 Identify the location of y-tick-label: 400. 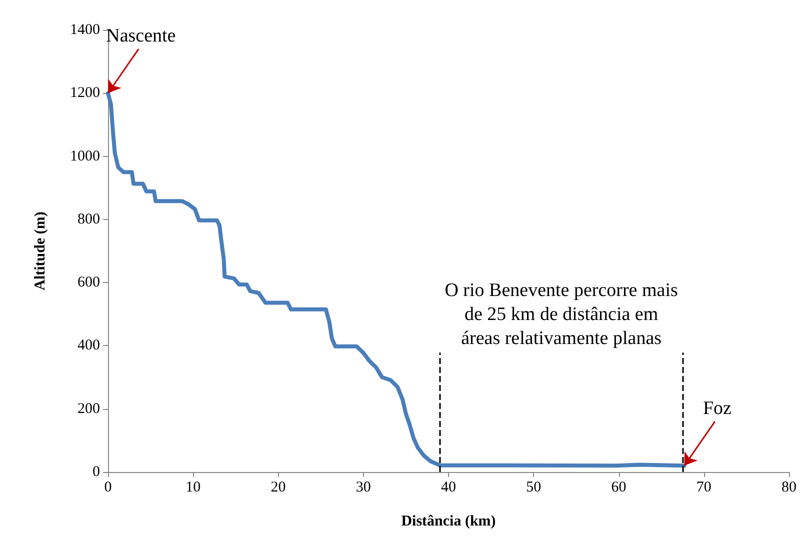
(89, 346).